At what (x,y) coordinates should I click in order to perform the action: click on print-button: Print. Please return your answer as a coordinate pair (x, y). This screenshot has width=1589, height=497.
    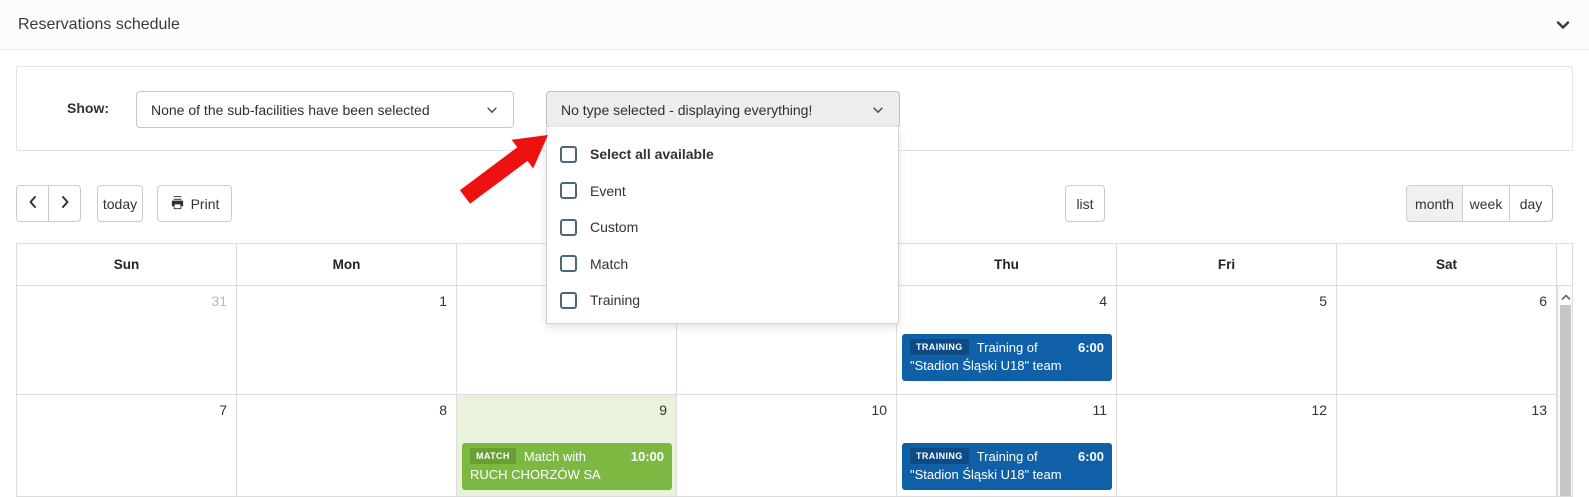
    Looking at the image, I should click on (194, 203).